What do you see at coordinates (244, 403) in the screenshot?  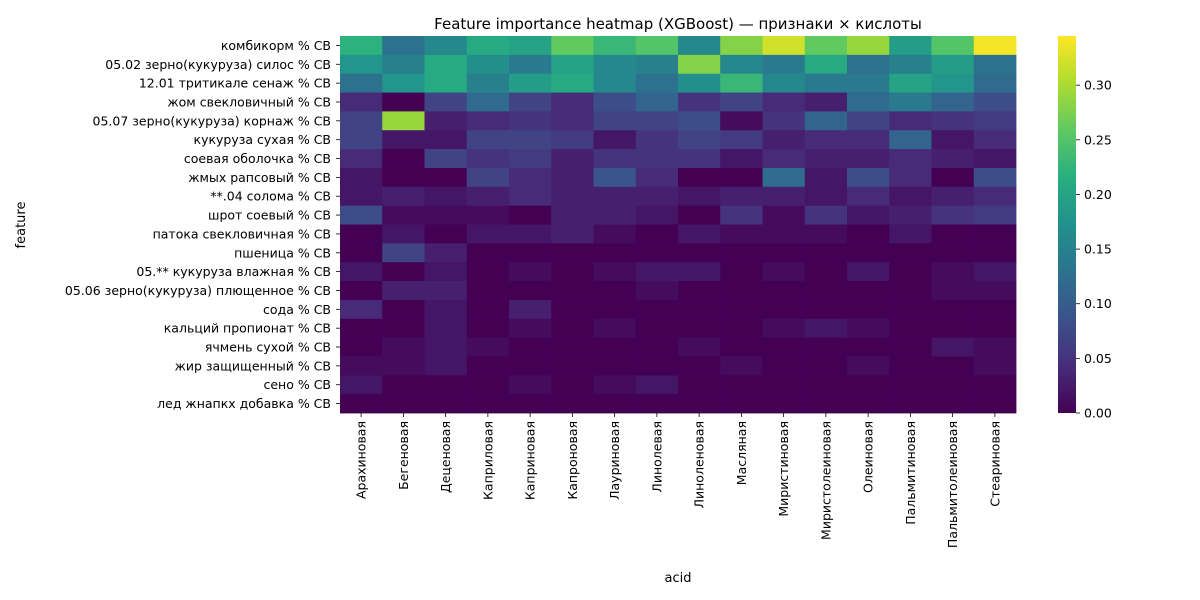 I see `row-tick-label: лед жнапкх добавка % СВ` at bounding box center [244, 403].